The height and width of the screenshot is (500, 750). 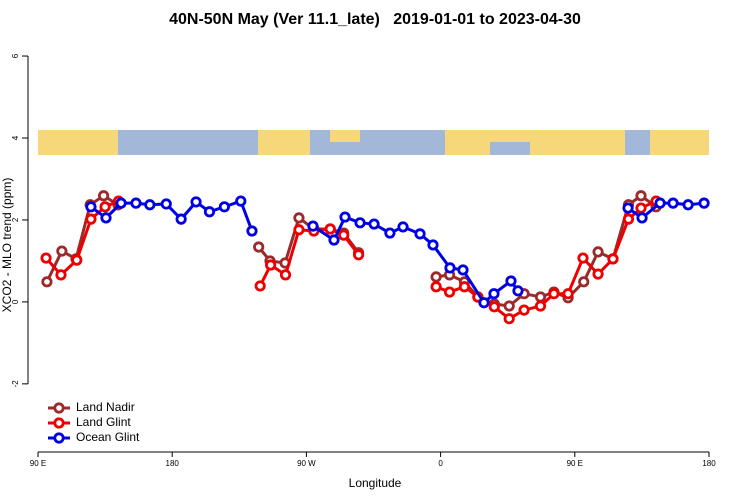 What do you see at coordinates (7, 245) in the screenshot?
I see `y-axis-label: XCO2 - MLO trend (ppm)` at bounding box center [7, 245].